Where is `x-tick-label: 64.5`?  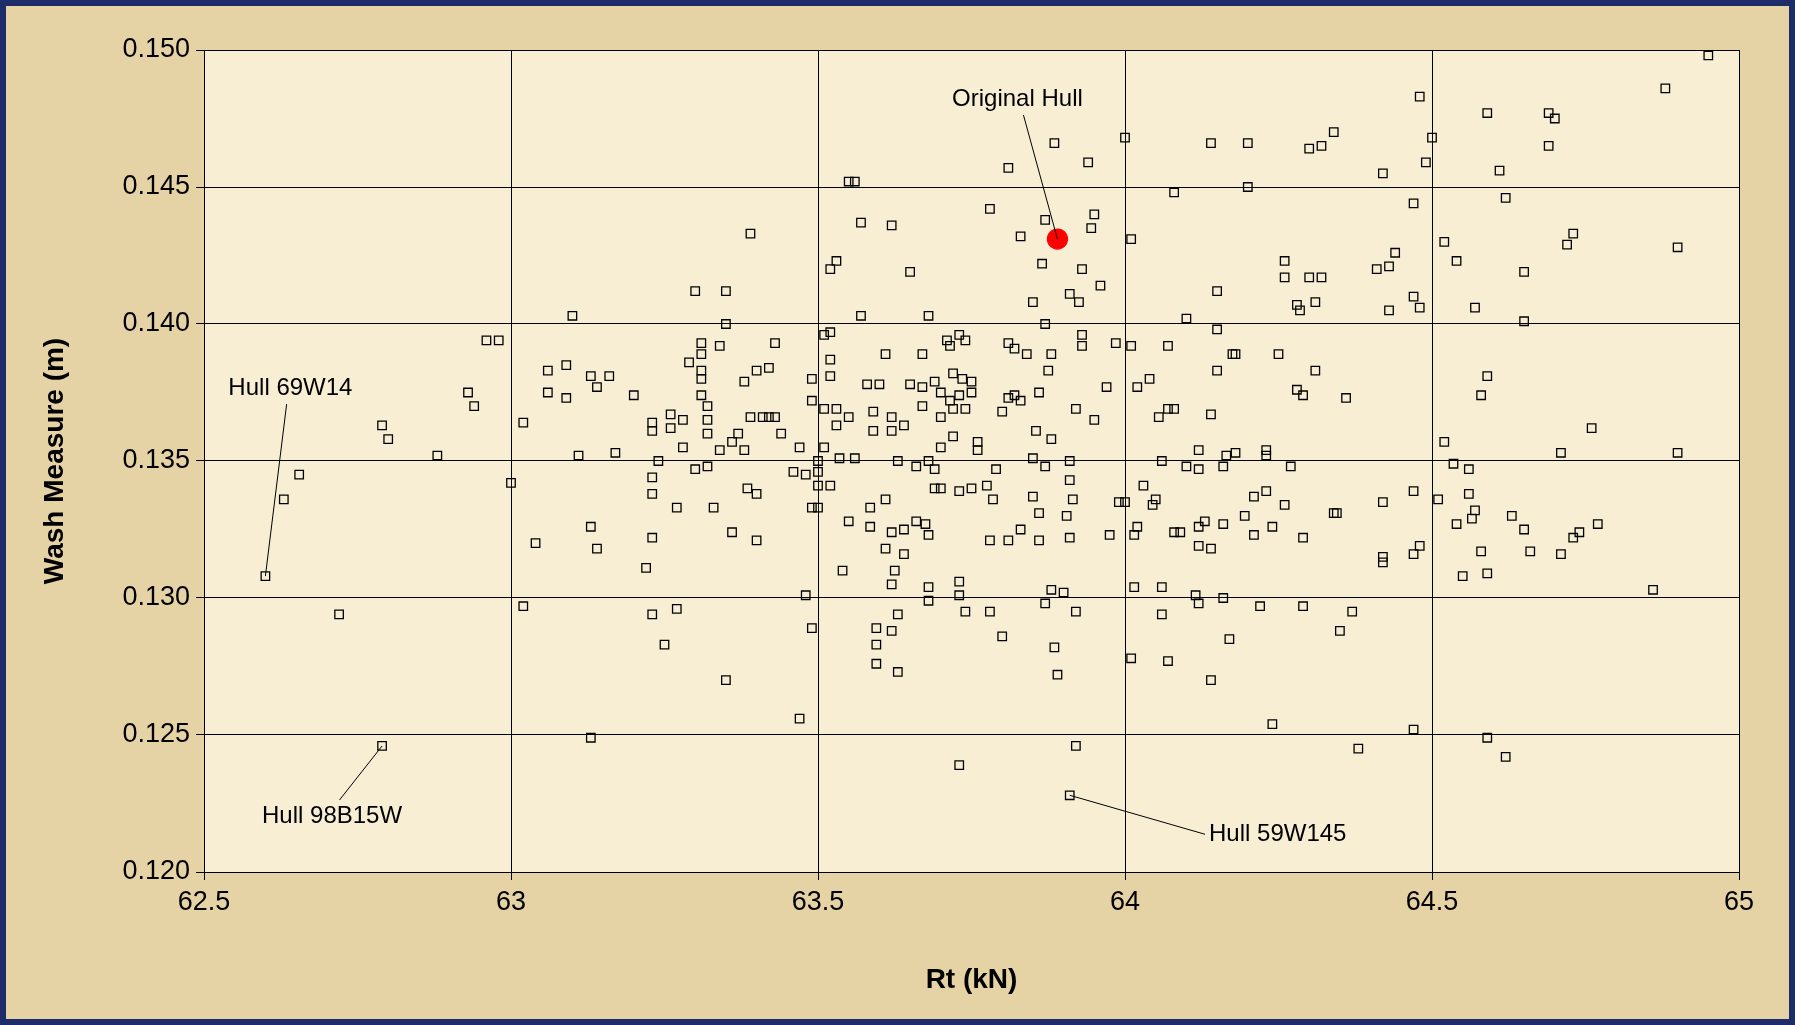 x-tick-label: 64.5 is located at coordinates (1432, 900).